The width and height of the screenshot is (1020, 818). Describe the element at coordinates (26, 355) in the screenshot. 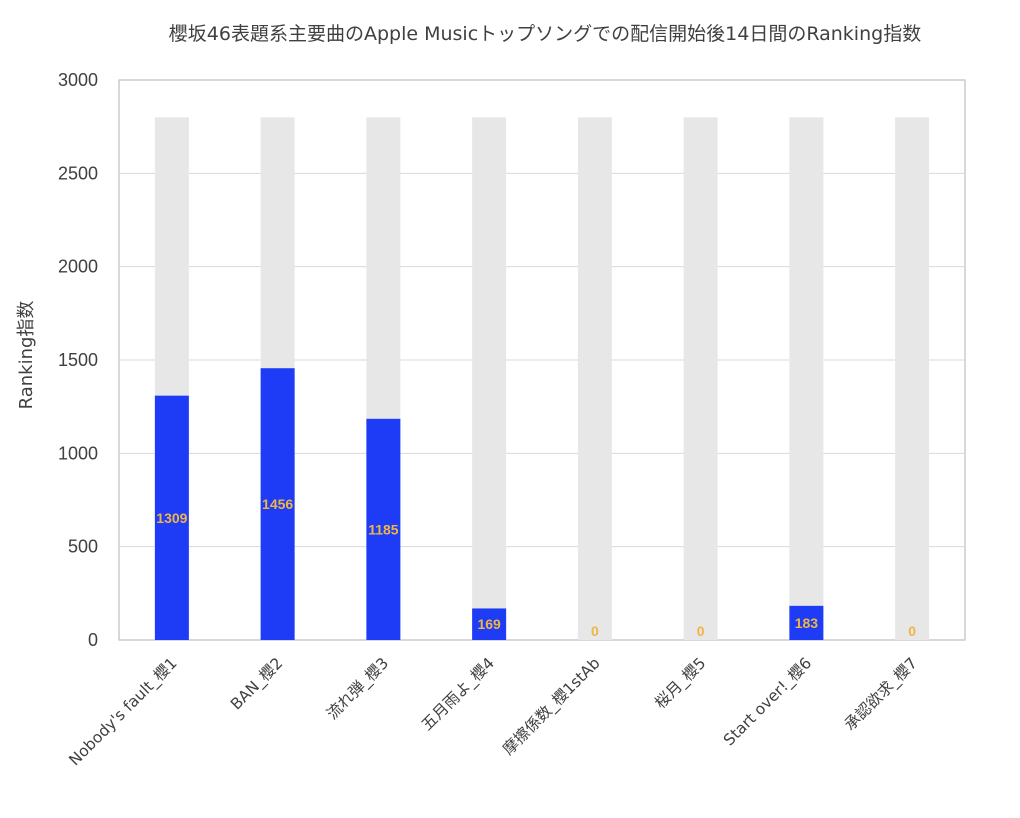

I see `y-axis-label: Ranking指数` at that location.